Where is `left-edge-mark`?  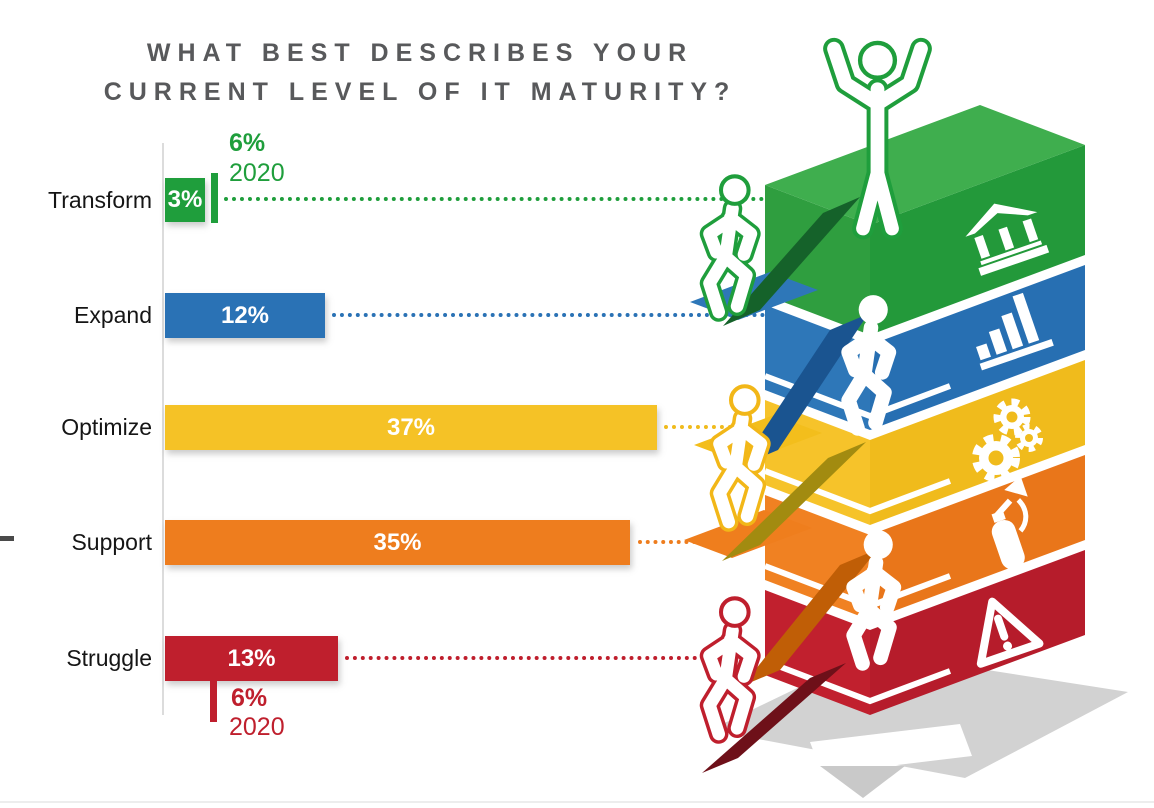 left-edge-mark is located at coordinates (7, 538).